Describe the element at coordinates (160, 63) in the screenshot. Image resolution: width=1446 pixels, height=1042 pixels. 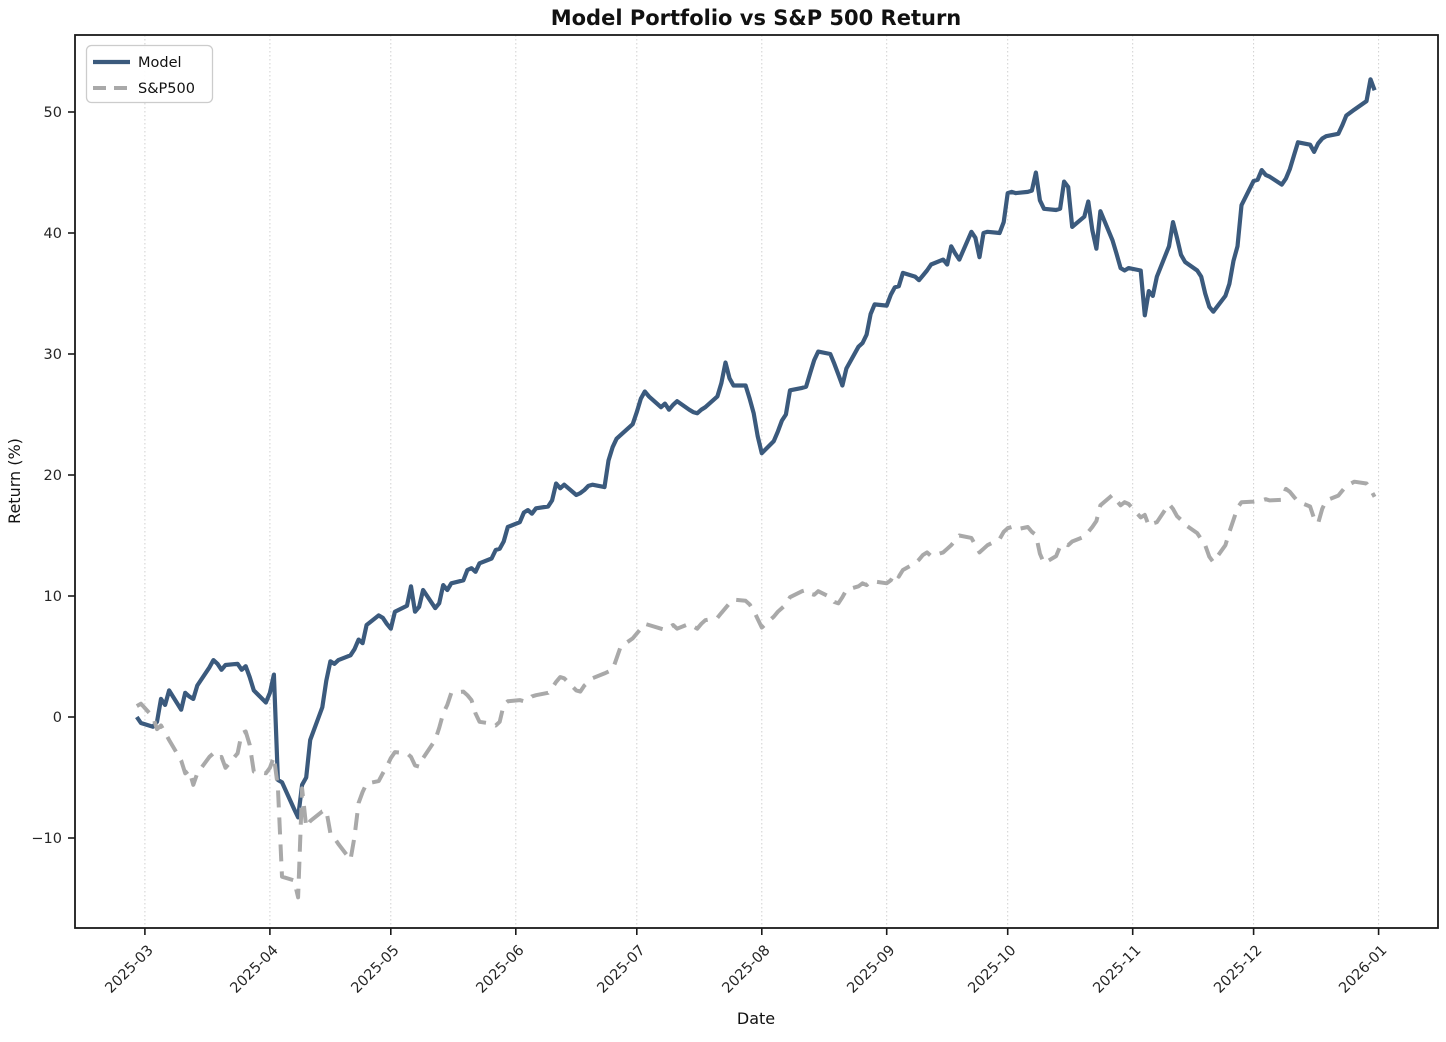
I see `legend-model-label: Model` at that location.